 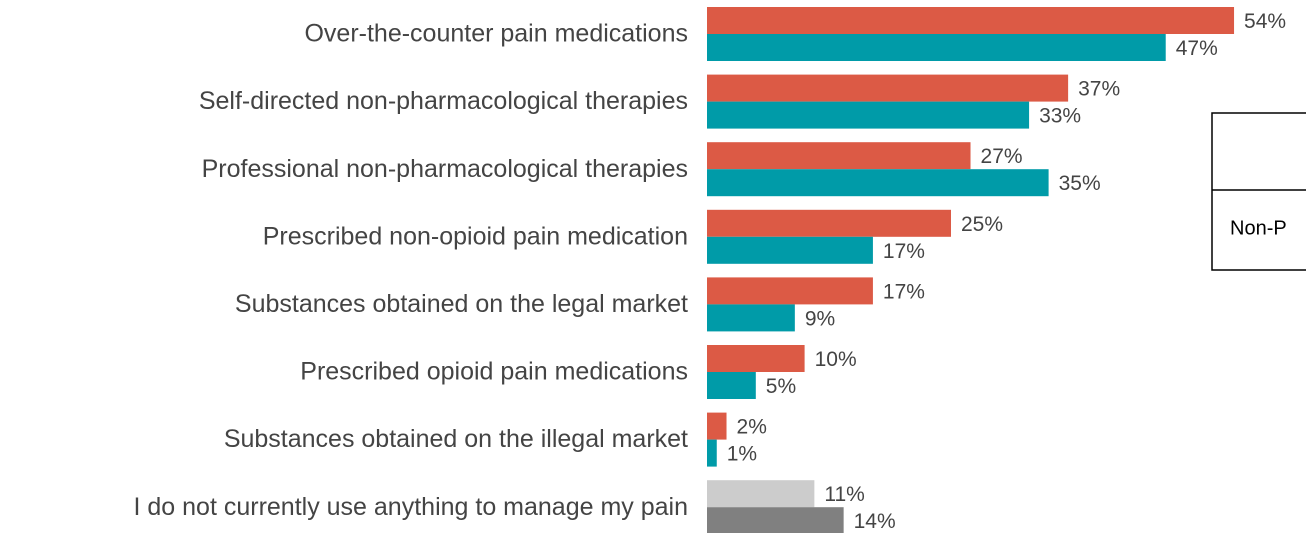 I want to click on value-label: 5%, so click(x=781, y=386).